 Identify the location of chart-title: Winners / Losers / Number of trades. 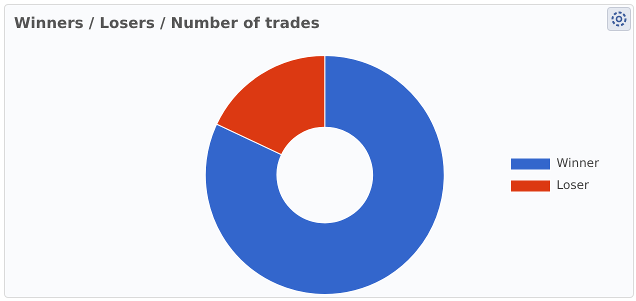
(167, 23).